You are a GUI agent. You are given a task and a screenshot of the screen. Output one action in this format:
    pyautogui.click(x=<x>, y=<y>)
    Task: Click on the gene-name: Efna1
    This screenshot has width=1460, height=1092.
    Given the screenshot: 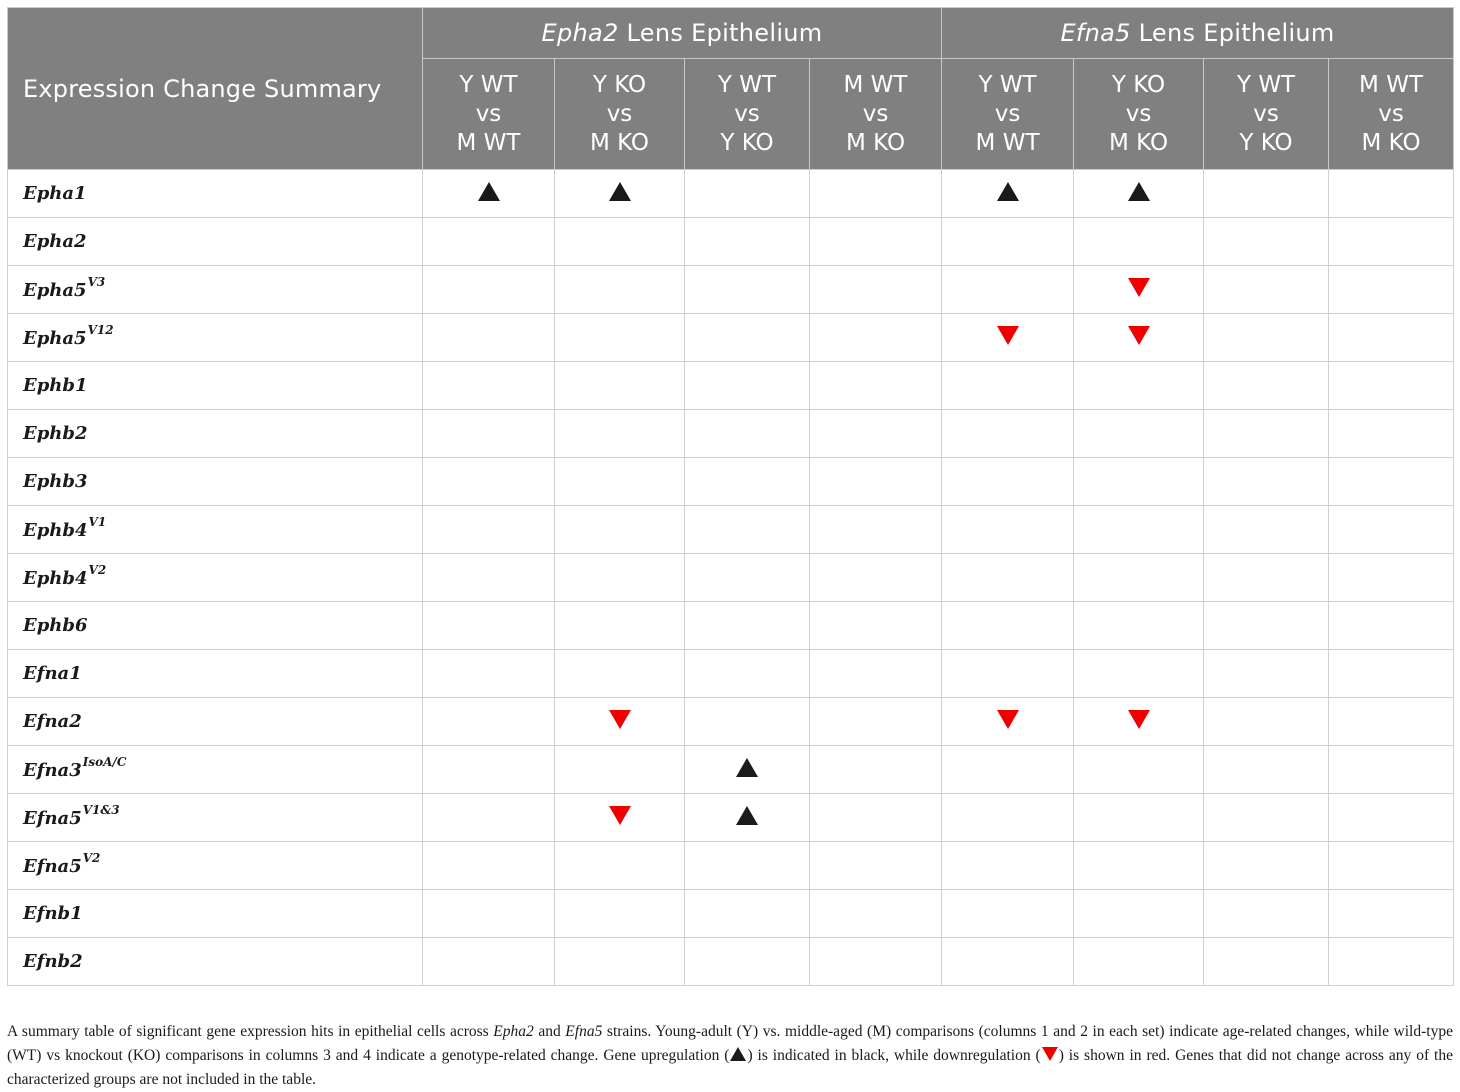 What is the action you would take?
    pyautogui.click(x=52, y=673)
    